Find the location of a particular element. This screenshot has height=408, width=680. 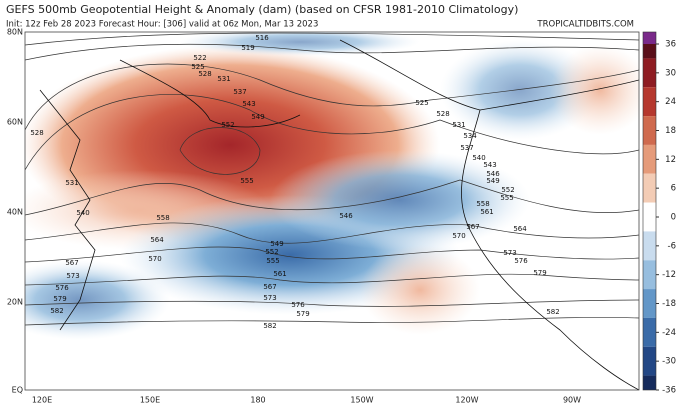

colorbar-label: 30 is located at coordinates (670, 73).